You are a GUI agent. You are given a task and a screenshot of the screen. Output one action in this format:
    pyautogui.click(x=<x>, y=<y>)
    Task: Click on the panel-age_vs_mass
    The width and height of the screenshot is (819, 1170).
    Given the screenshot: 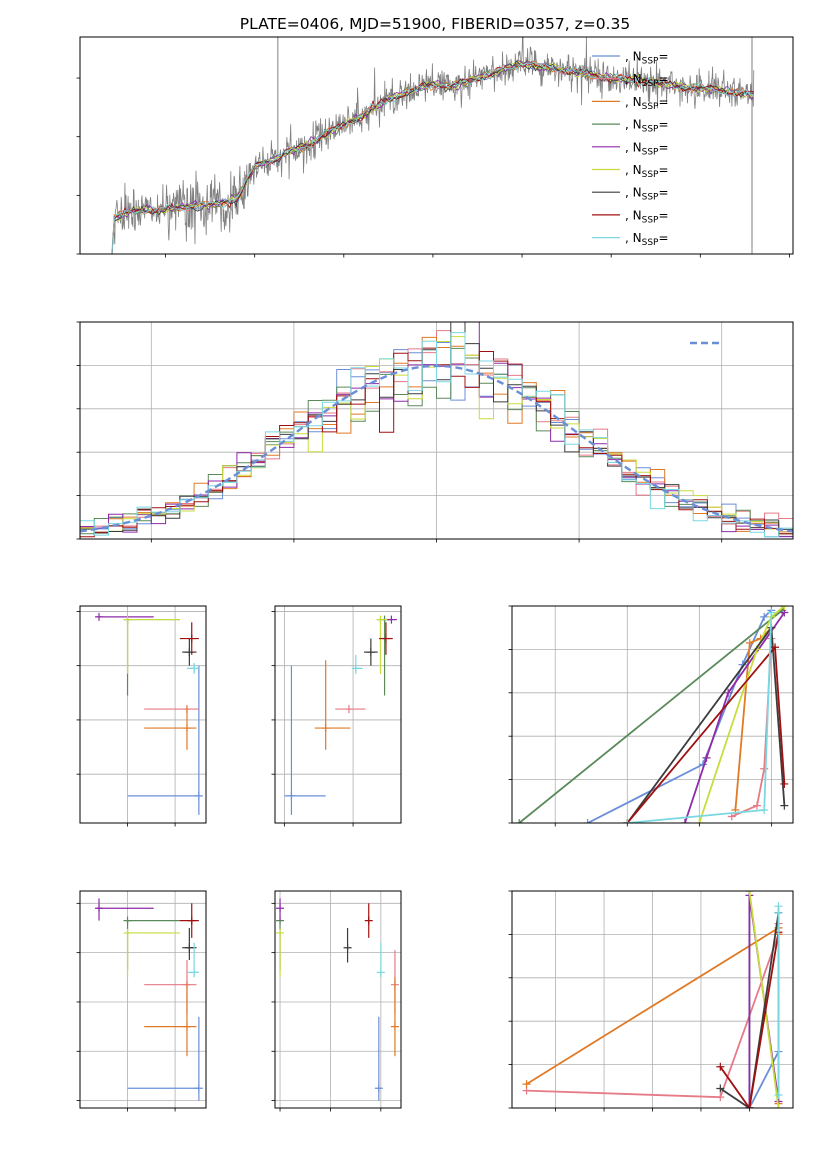 What is the action you would take?
    pyautogui.click(x=336, y=716)
    